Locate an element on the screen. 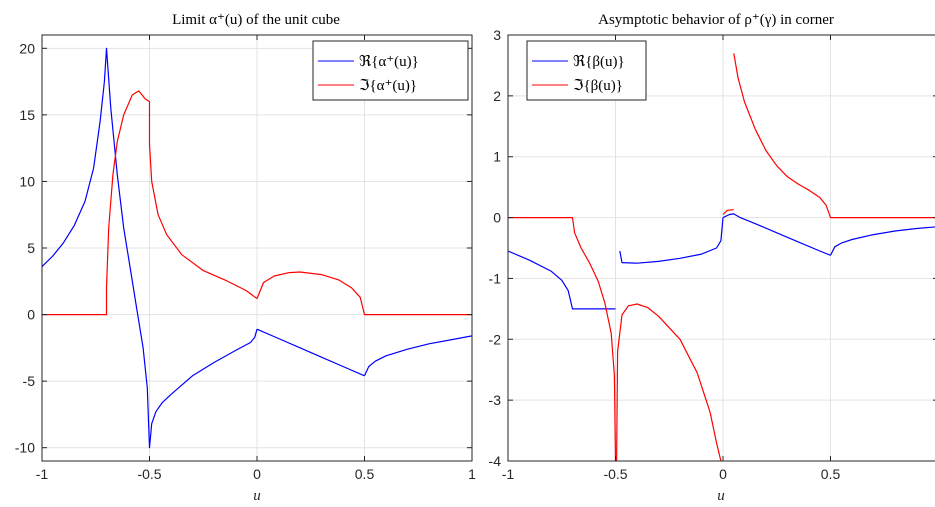  chart-2-xtick-label: 0 is located at coordinates (723, 474).